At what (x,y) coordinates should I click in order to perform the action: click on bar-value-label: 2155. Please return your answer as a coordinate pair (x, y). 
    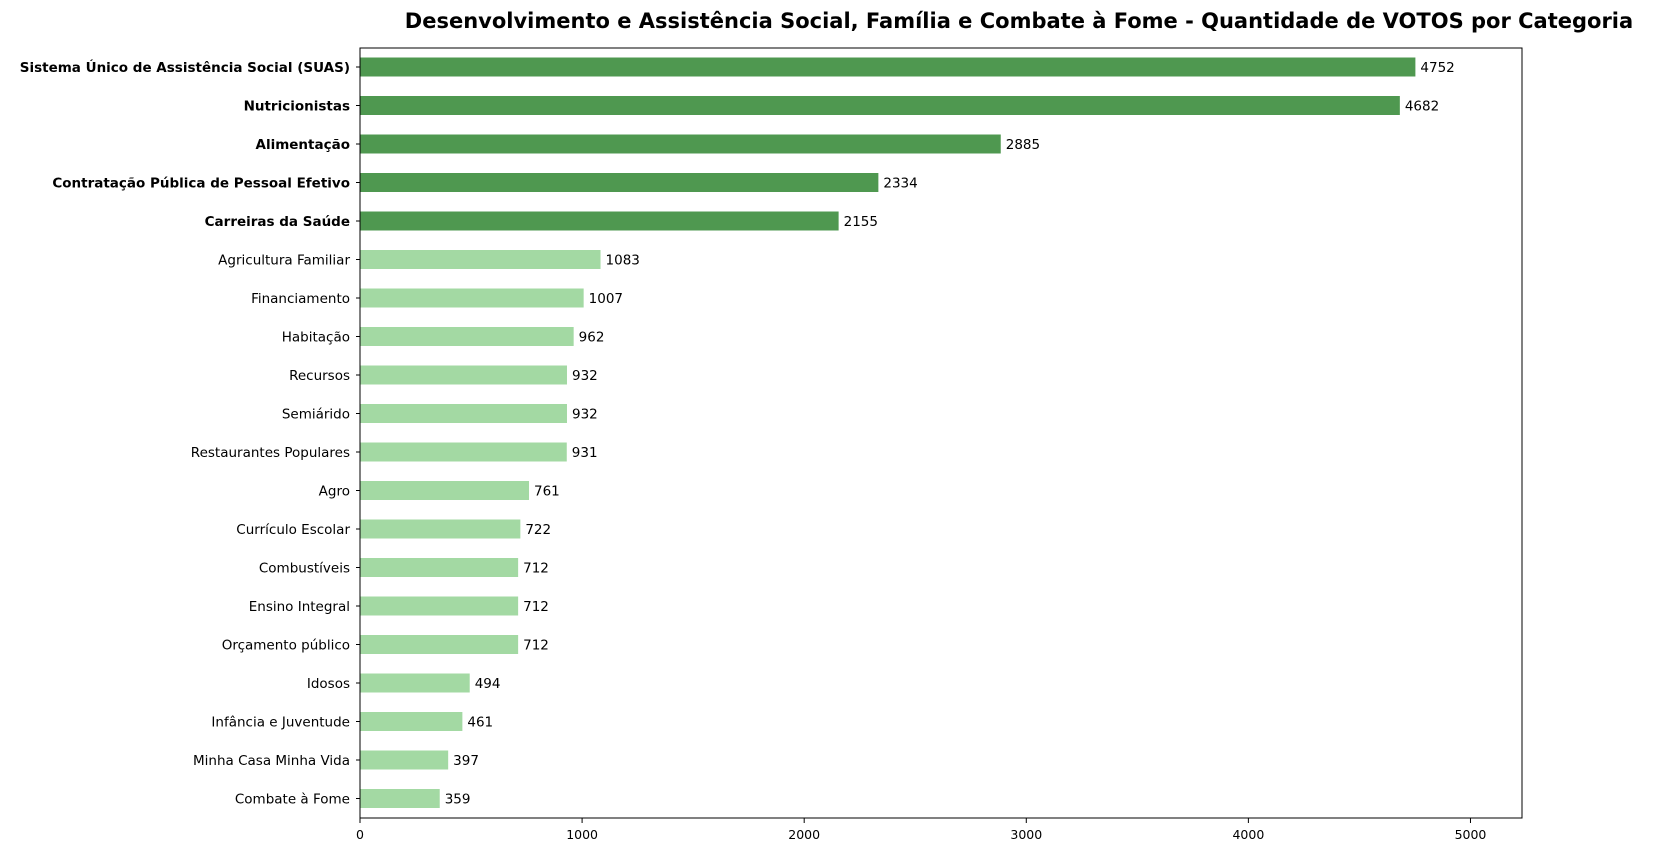
    Looking at the image, I should click on (861, 222).